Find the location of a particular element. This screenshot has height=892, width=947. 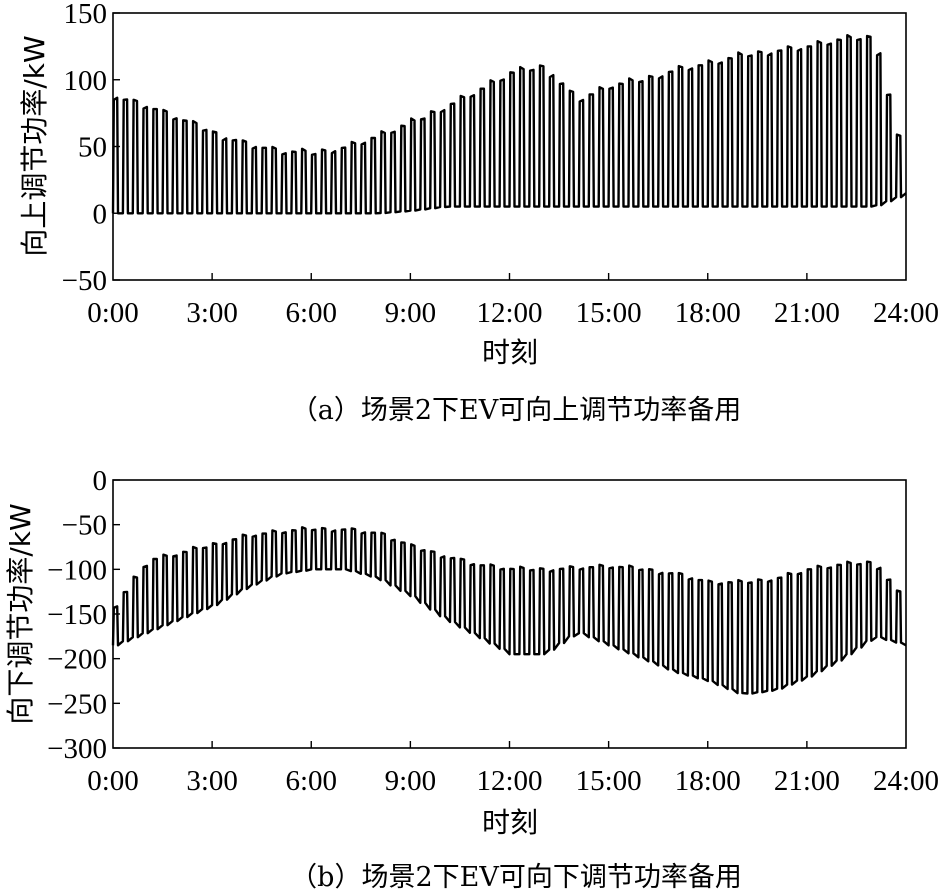

y-tick-label: 100 is located at coordinates (86, 81).